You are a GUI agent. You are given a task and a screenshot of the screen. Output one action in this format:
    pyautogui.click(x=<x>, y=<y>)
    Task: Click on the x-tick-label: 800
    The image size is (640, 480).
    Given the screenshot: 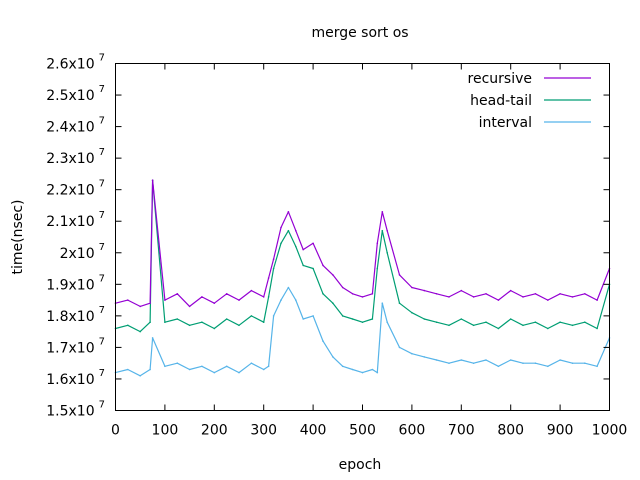 What is the action you would take?
    pyautogui.click(x=510, y=431)
    